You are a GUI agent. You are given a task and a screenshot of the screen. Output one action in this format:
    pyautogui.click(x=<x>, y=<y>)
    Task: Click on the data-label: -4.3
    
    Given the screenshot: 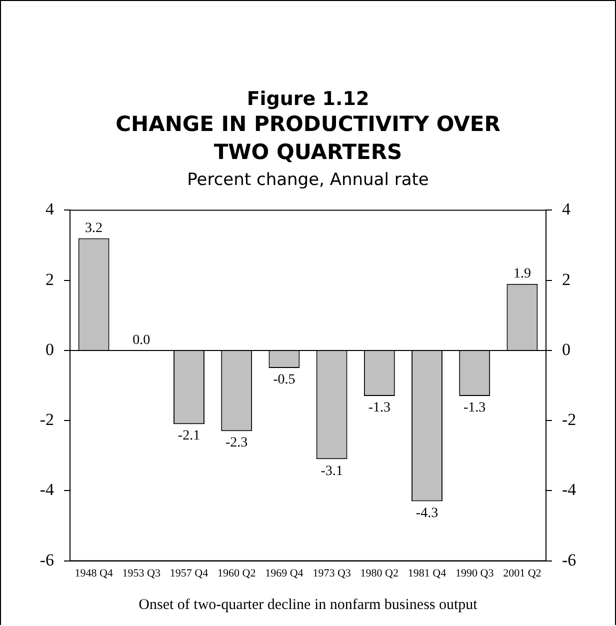 What is the action you would take?
    pyautogui.click(x=427, y=513)
    